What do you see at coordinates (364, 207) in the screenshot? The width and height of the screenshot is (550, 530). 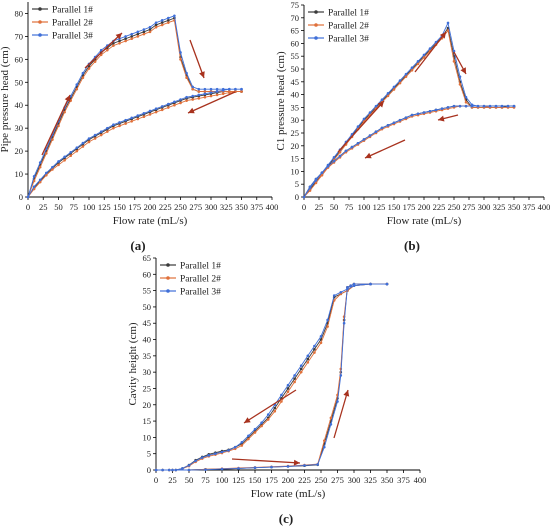 I see `x-tick-label: 100` at bounding box center [364, 207].